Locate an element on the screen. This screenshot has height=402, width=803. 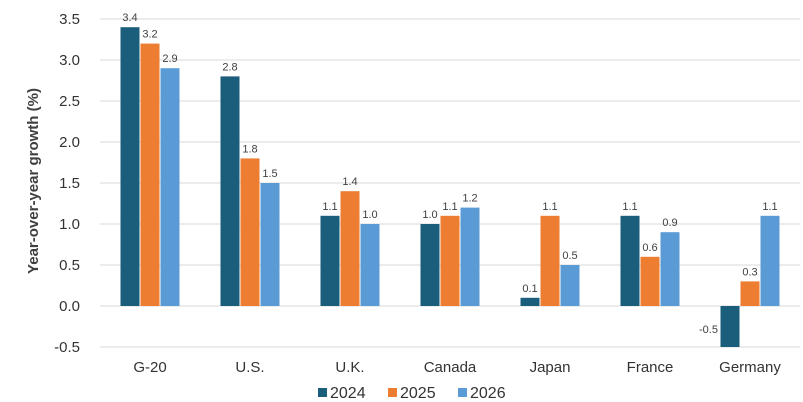
bar-2024-france is located at coordinates (630, 260).